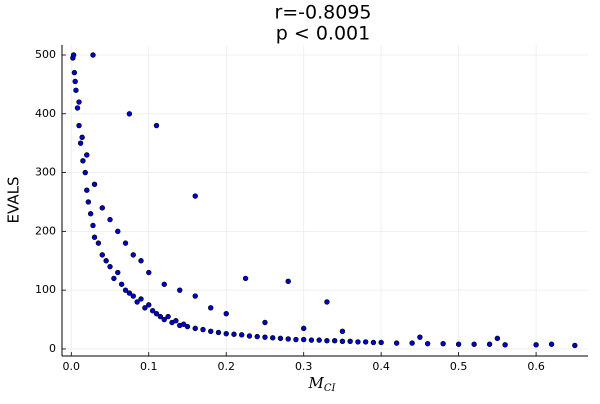 The height and width of the screenshot is (404, 600). What do you see at coordinates (45, 54) in the screenshot?
I see `y-tick-label: 500` at bounding box center [45, 54].